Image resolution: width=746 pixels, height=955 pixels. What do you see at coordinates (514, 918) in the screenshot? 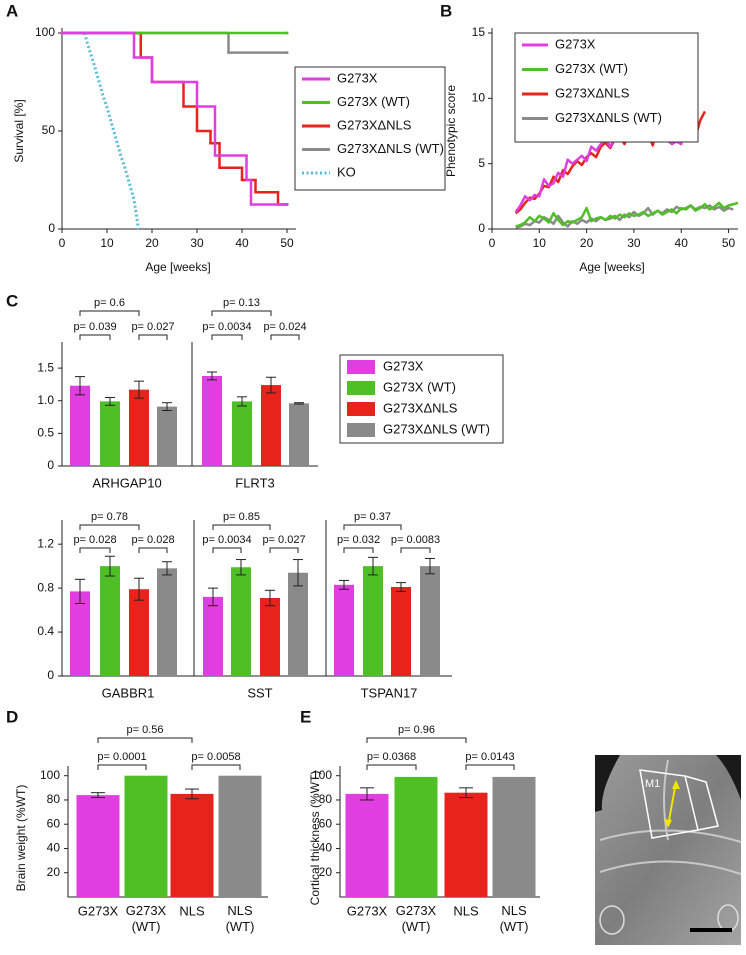
I see `x-tick-label: NLS (WT)` at bounding box center [514, 918].